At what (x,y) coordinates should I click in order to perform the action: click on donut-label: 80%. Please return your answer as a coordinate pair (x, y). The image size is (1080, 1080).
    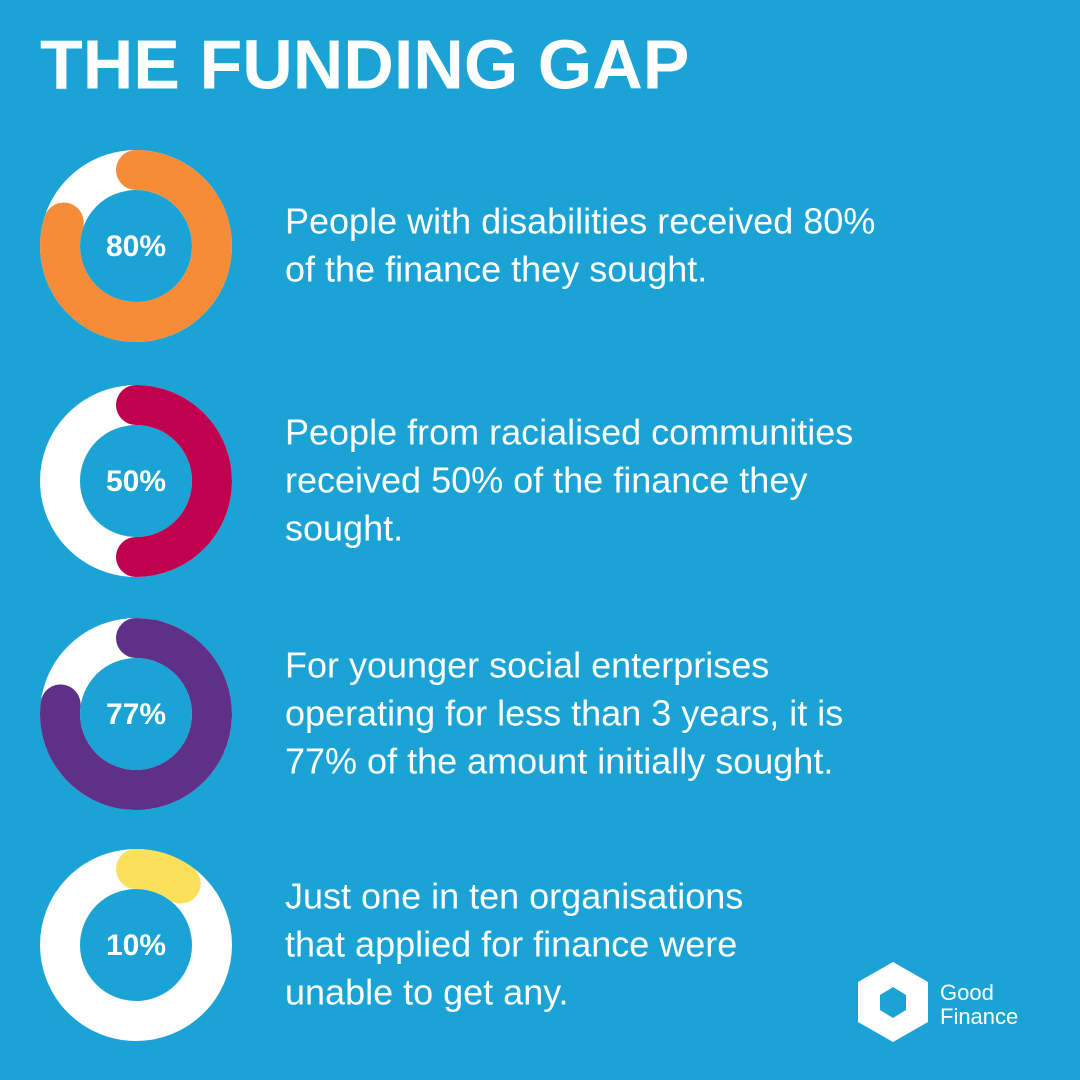
    Looking at the image, I should click on (136, 246).